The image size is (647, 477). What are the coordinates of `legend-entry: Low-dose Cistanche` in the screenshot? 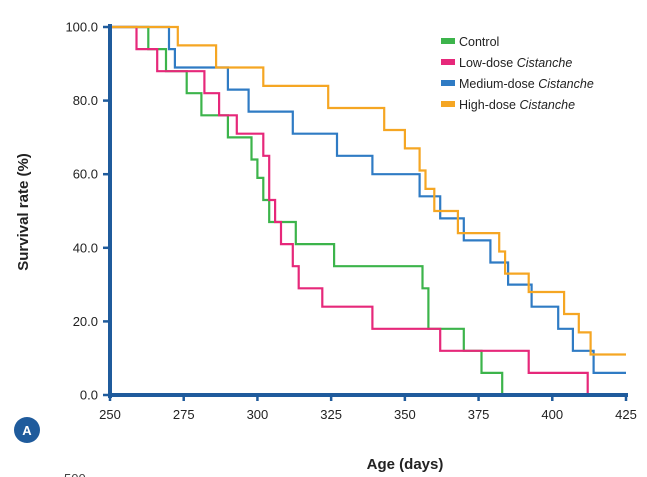 It's located at (515, 63).